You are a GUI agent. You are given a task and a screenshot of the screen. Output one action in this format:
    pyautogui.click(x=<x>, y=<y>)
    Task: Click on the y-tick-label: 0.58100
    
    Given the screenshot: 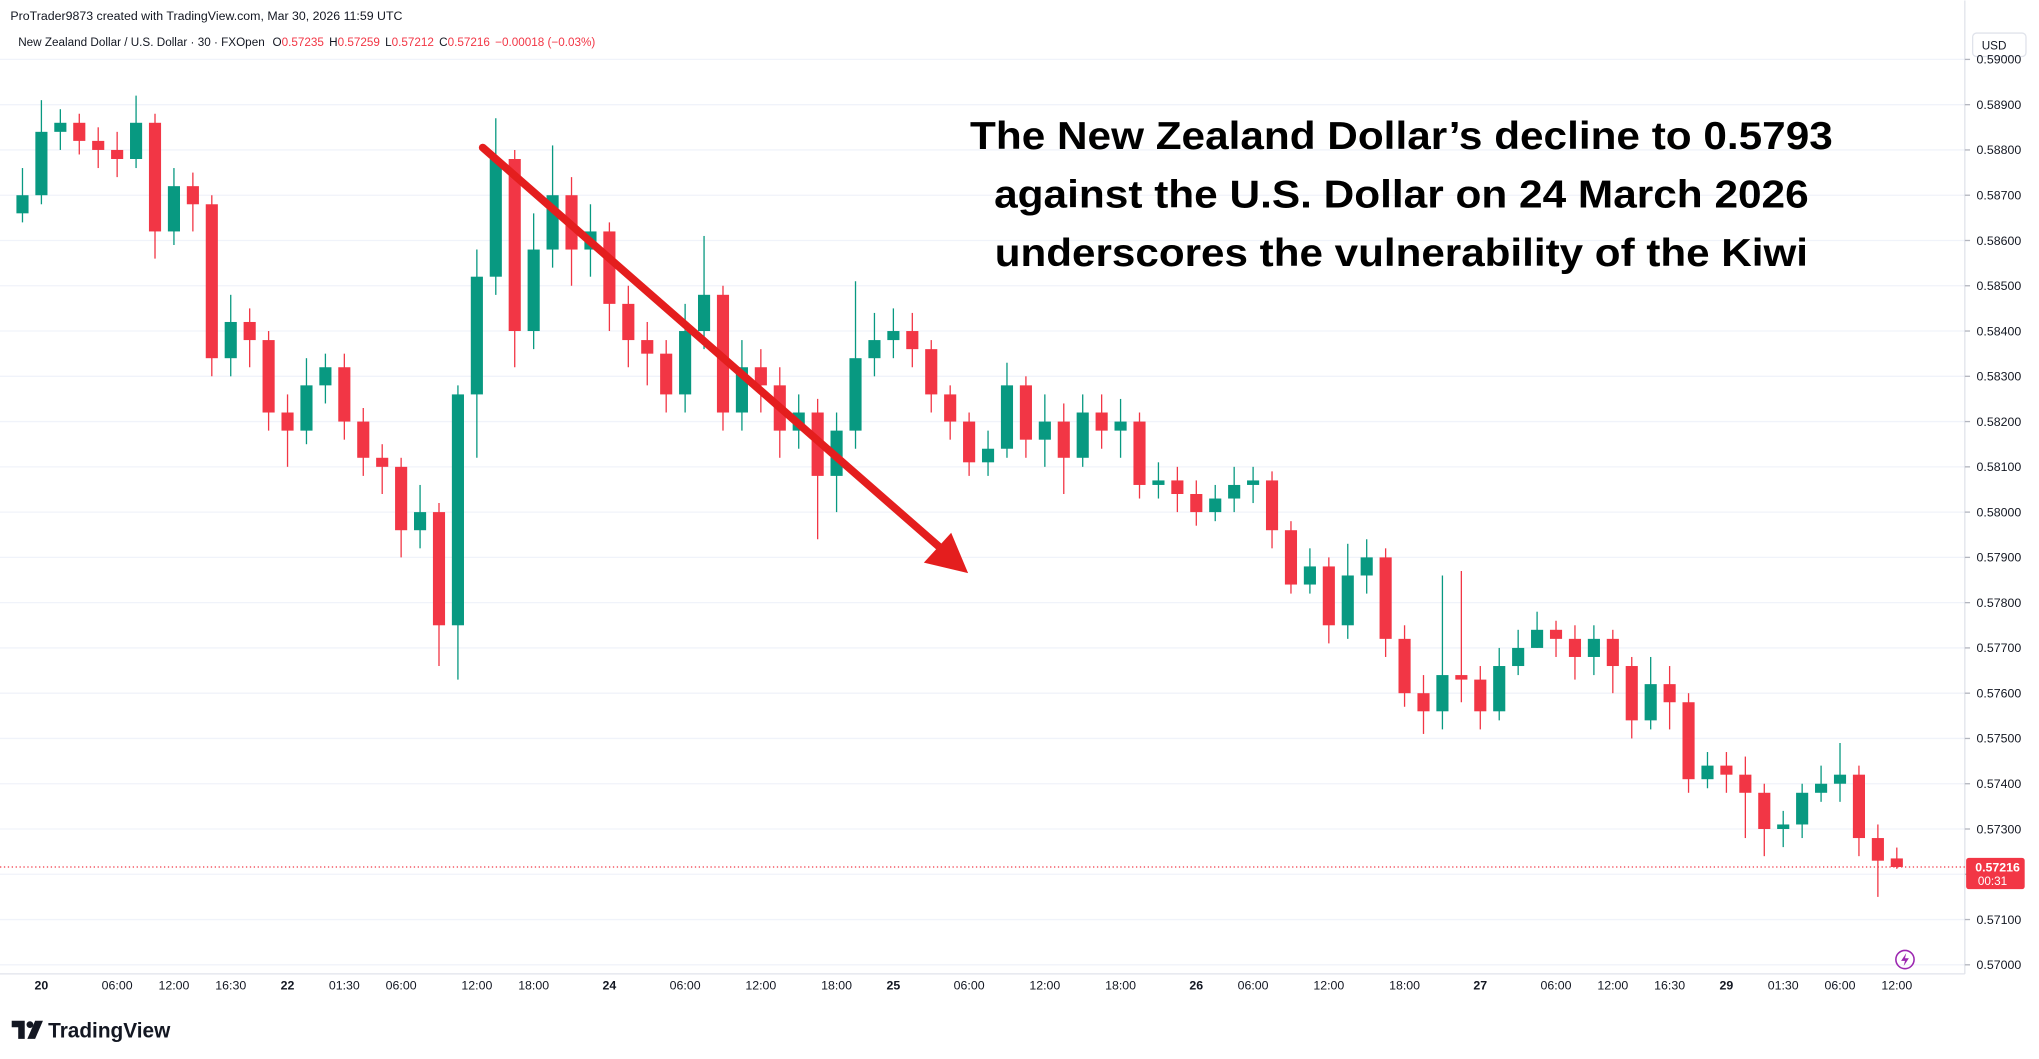 What is the action you would take?
    pyautogui.click(x=1999, y=467)
    